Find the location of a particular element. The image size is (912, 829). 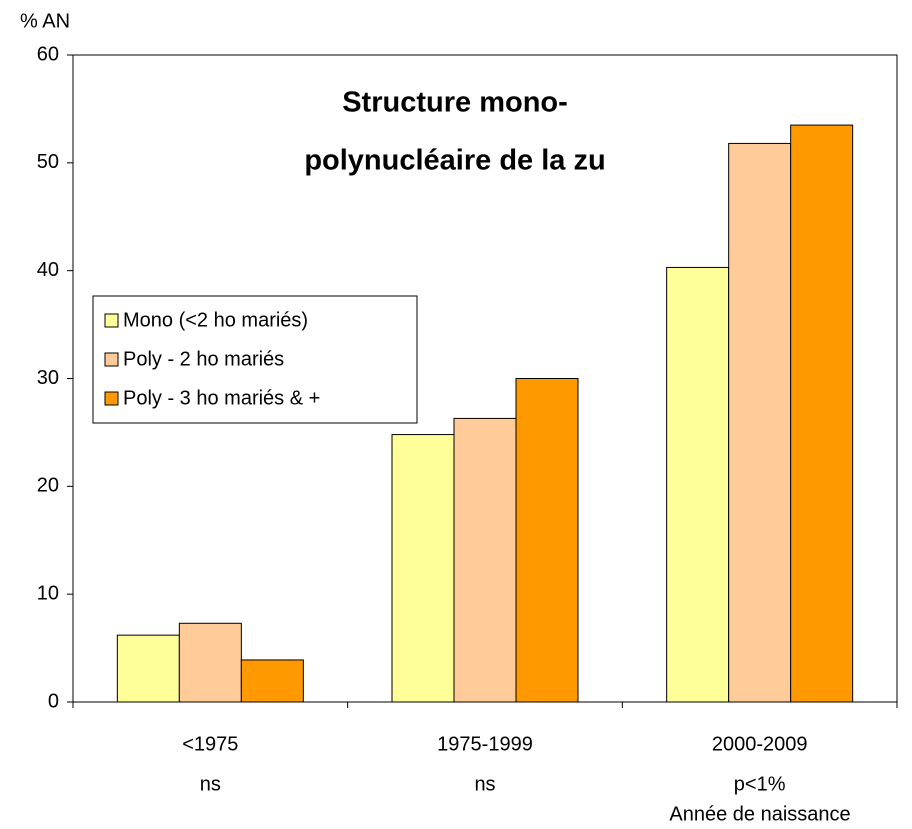

y-tick-label: 60 is located at coordinates (48, 54).